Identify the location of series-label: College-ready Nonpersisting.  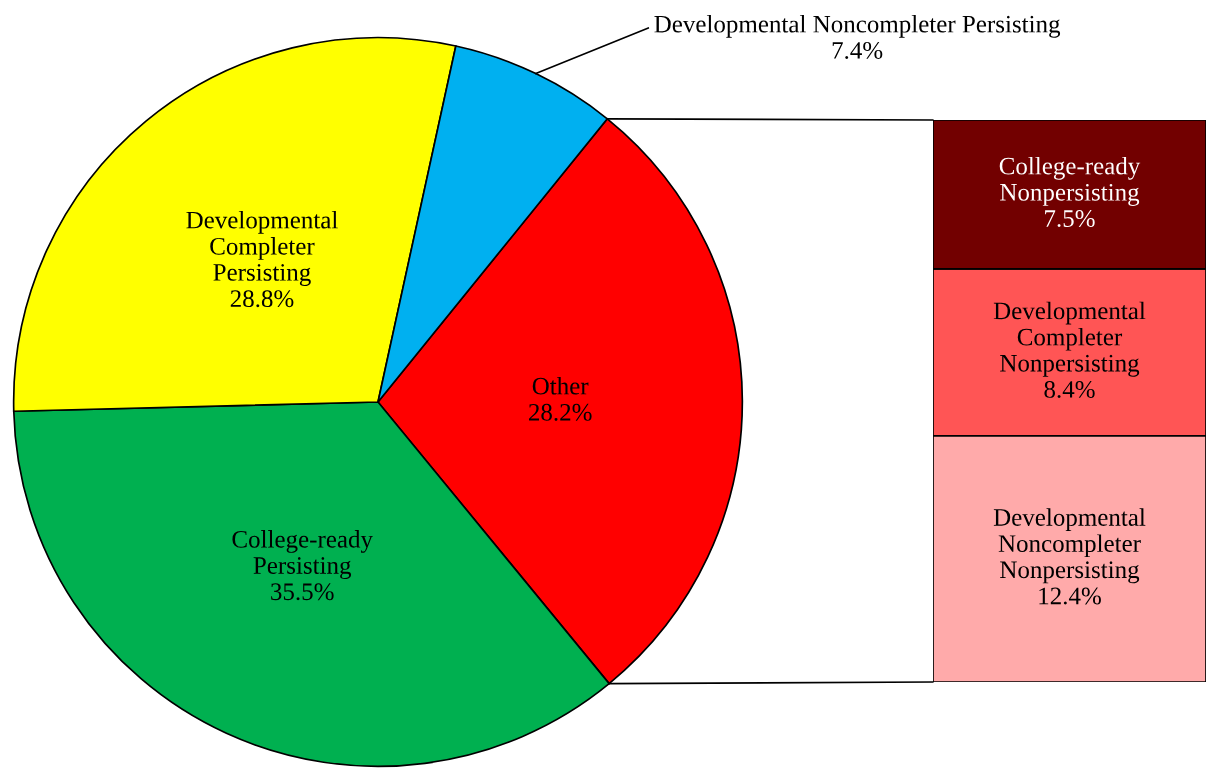
(1070, 181).